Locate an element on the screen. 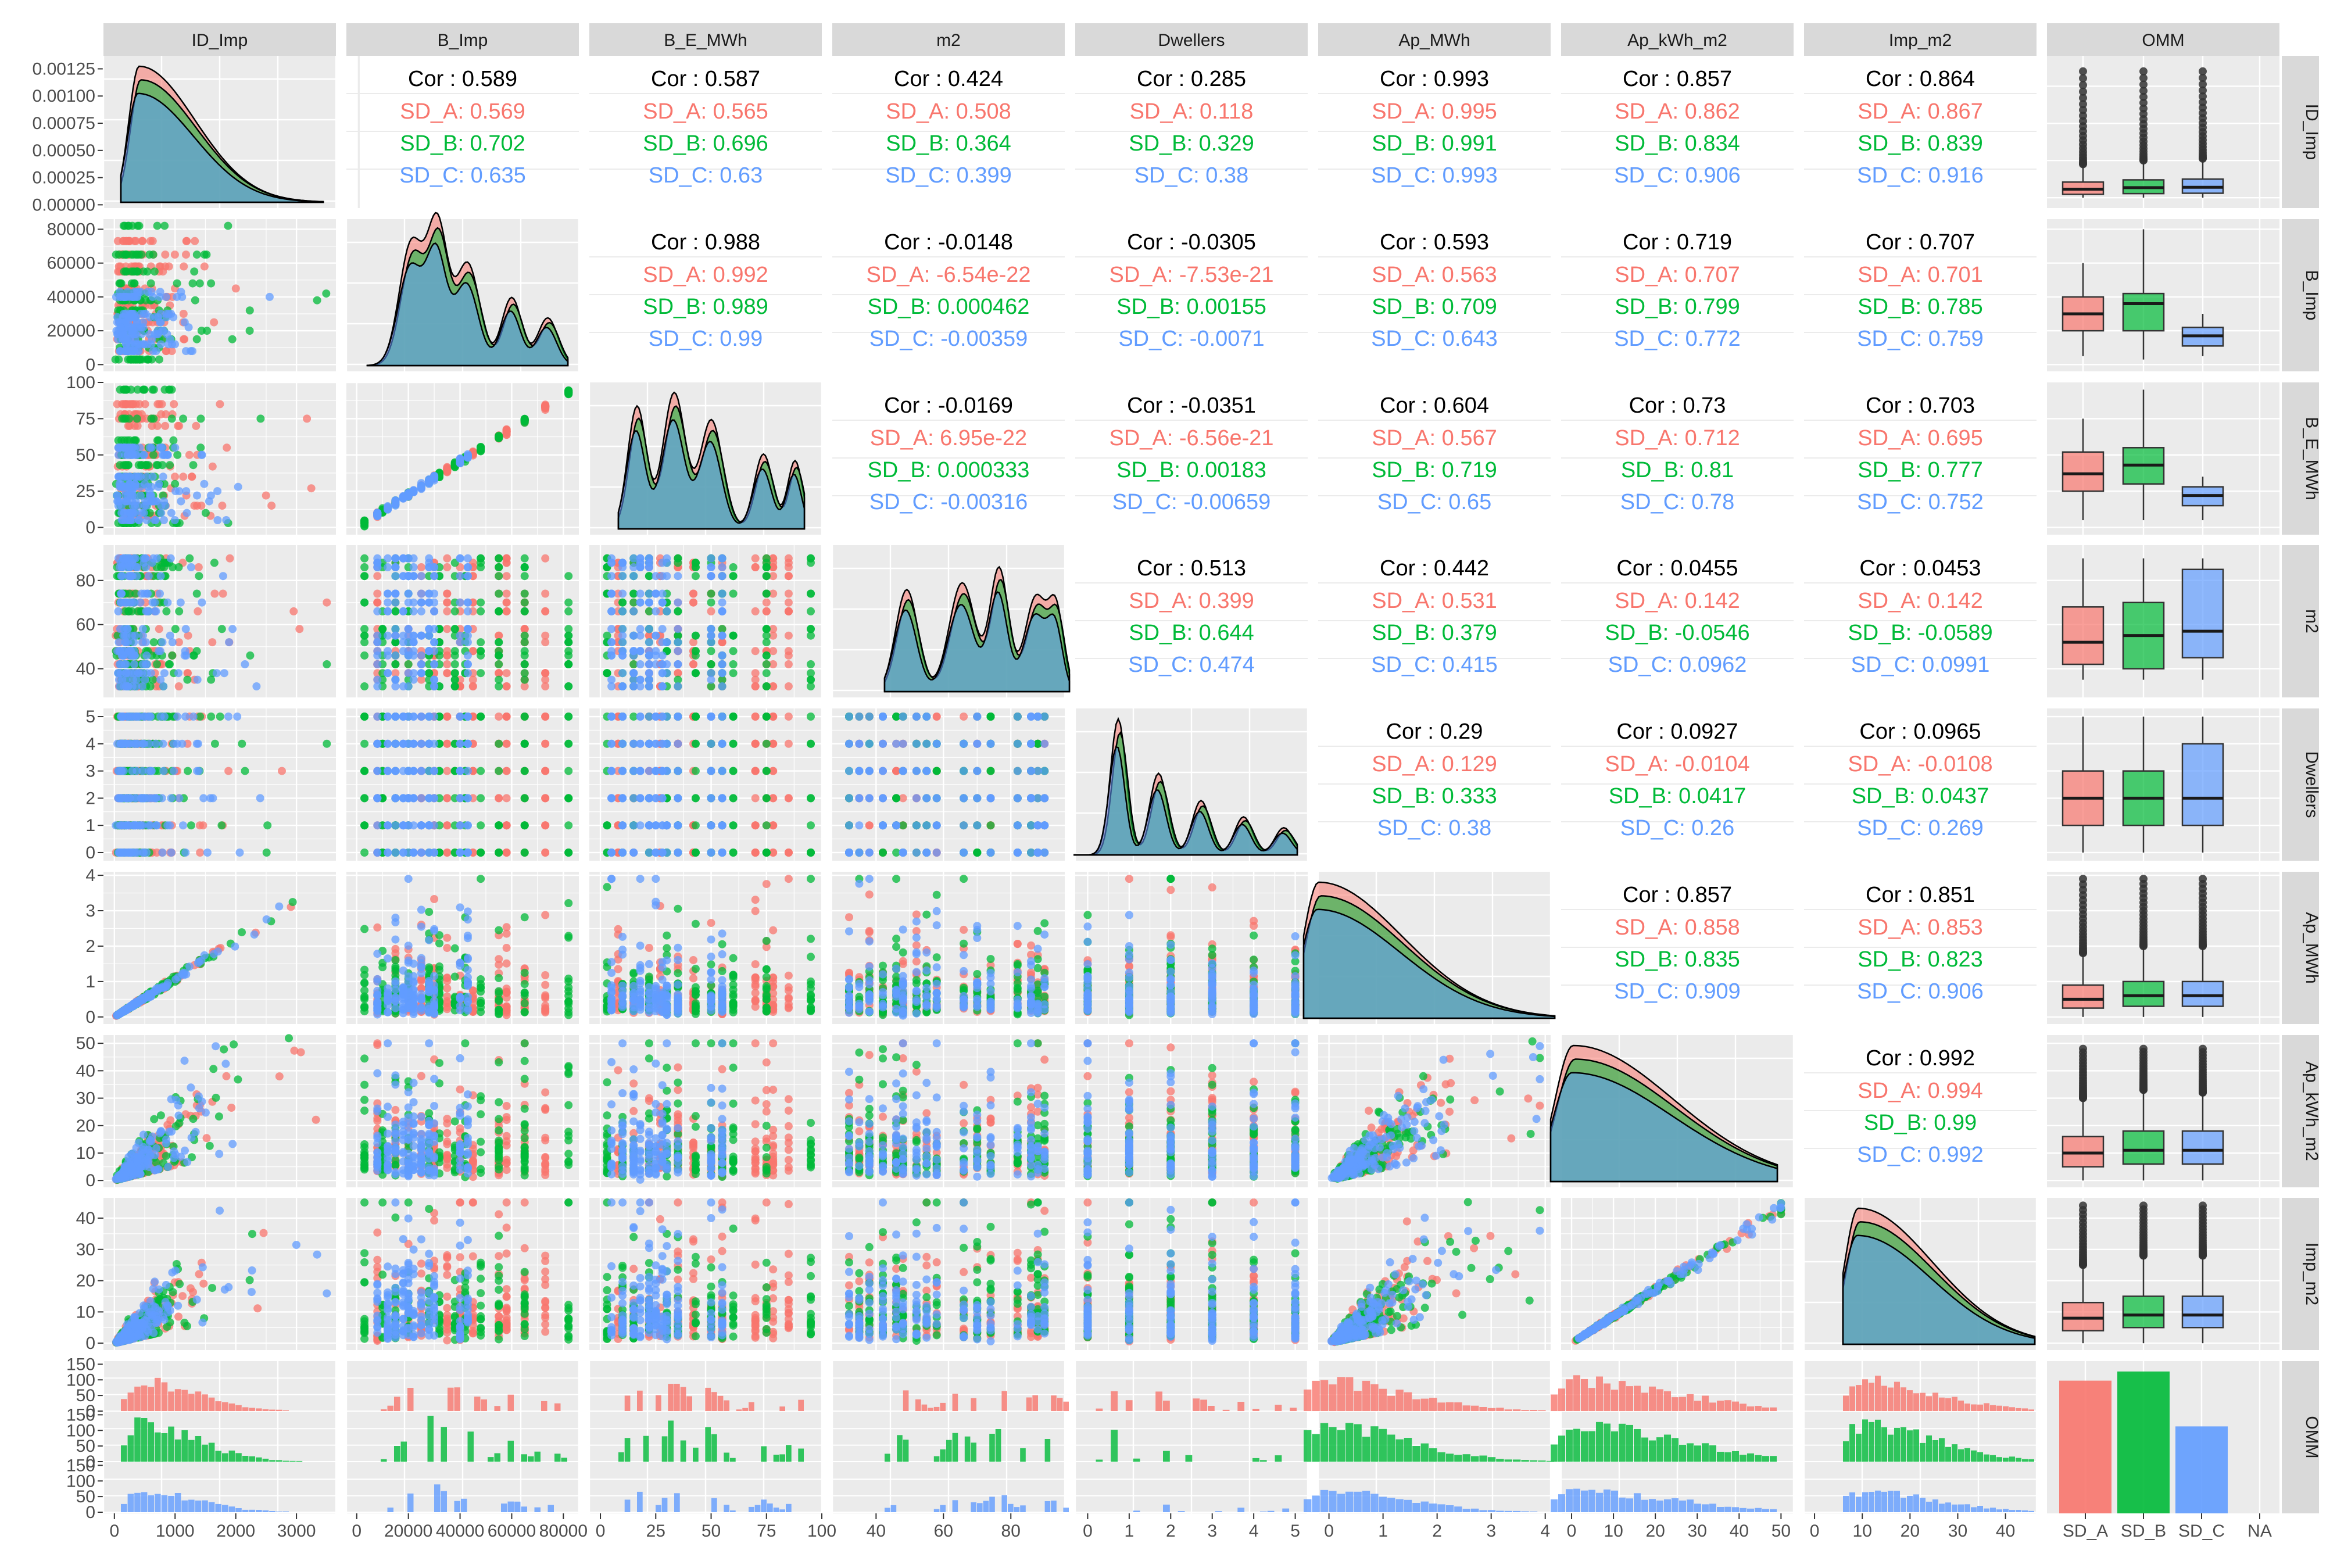  strip-right-Ap_MWh: Ap_MWh is located at coordinates (2301, 948).